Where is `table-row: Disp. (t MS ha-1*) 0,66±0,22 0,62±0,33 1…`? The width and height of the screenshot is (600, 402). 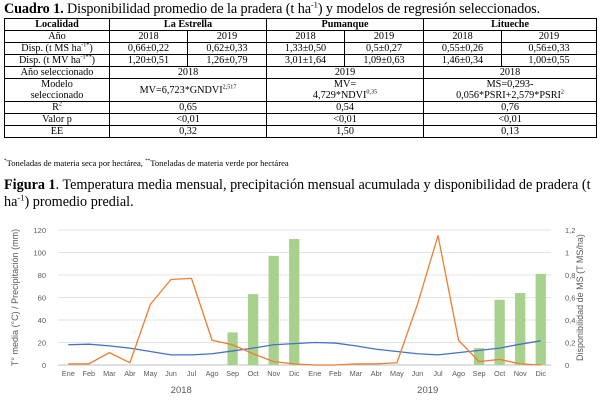 table-row: Disp. (t MS ha-1*) 0,66±0,22 0,62±0,33 1… is located at coordinates (301, 48).